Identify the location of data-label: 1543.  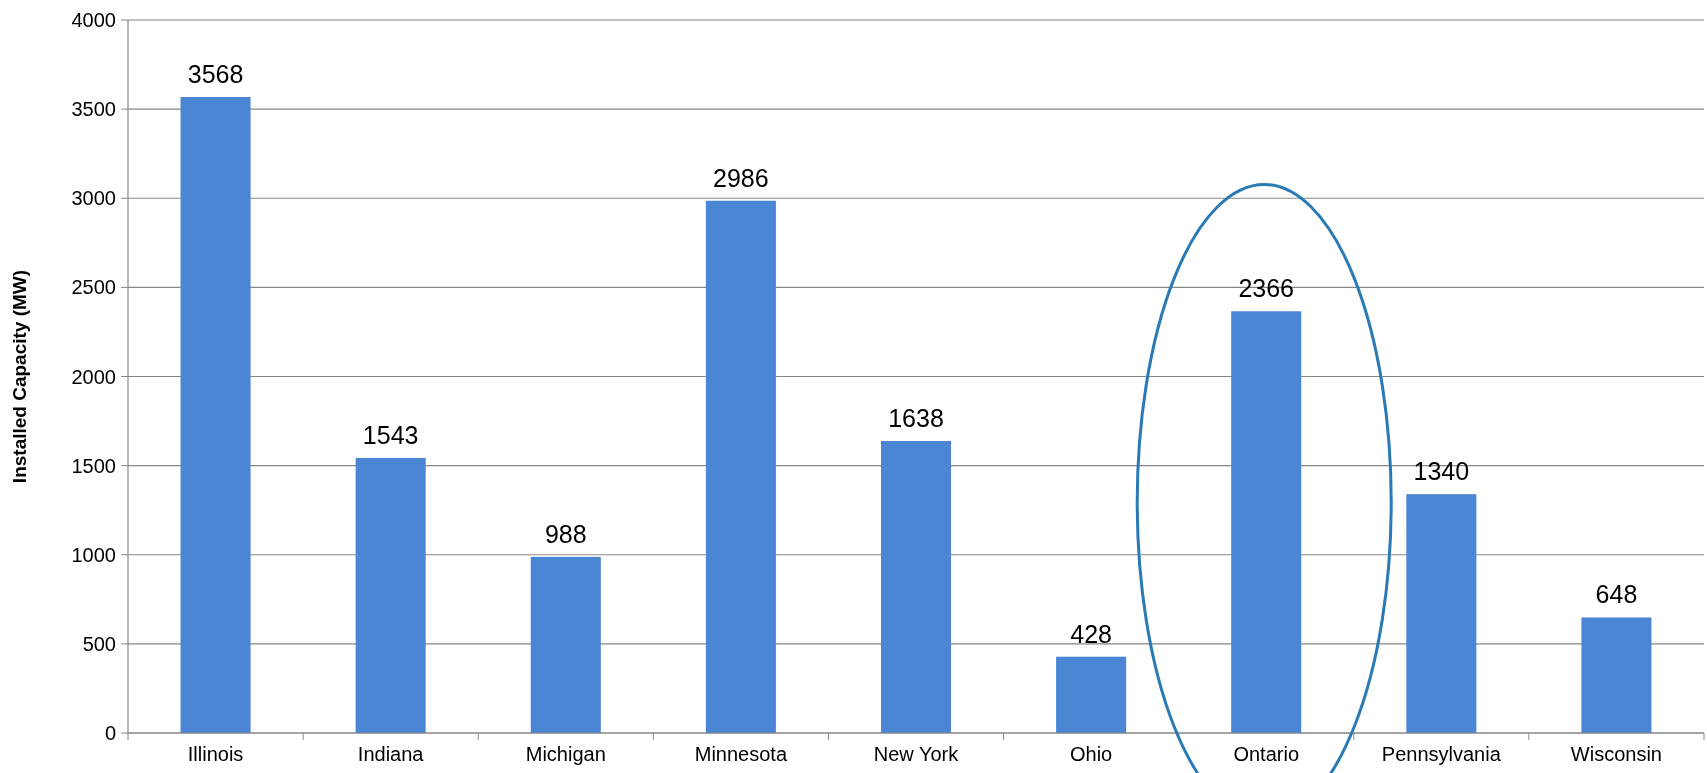
(390, 434).